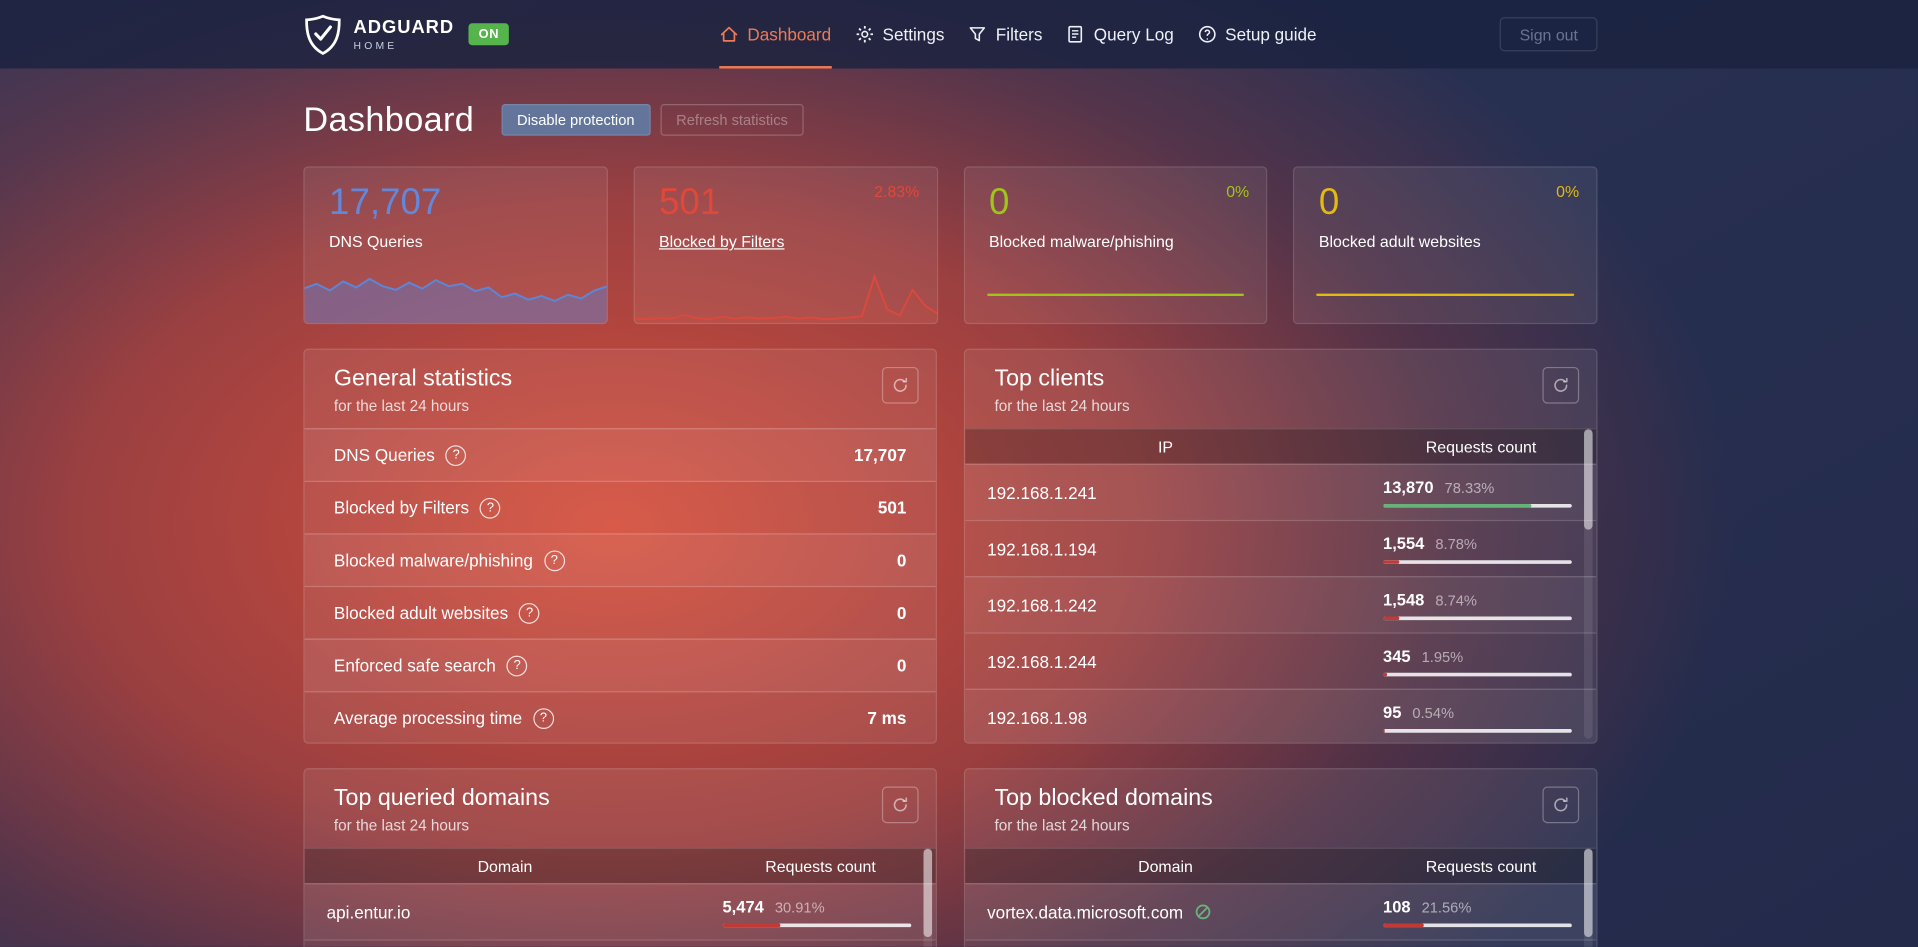  What do you see at coordinates (401, 507) in the screenshot?
I see `stat-row-label: Blocked by Filters` at bounding box center [401, 507].